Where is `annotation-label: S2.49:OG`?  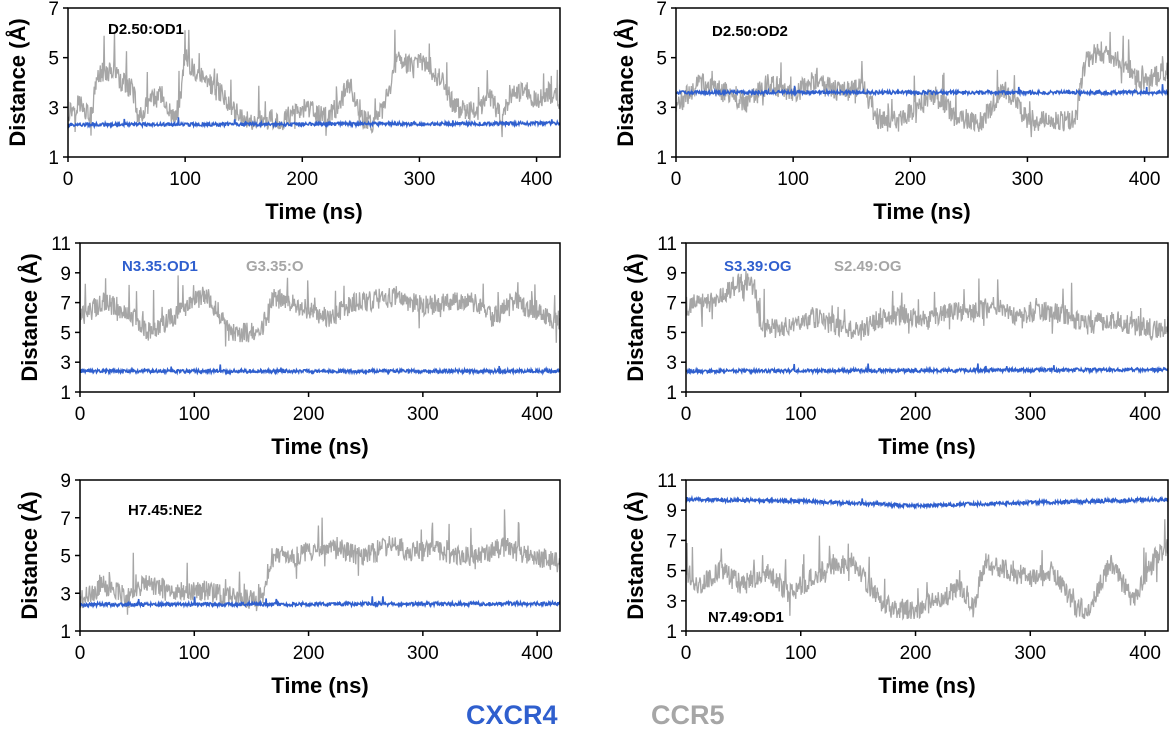
annotation-label: S2.49:OG is located at coordinates (868, 266).